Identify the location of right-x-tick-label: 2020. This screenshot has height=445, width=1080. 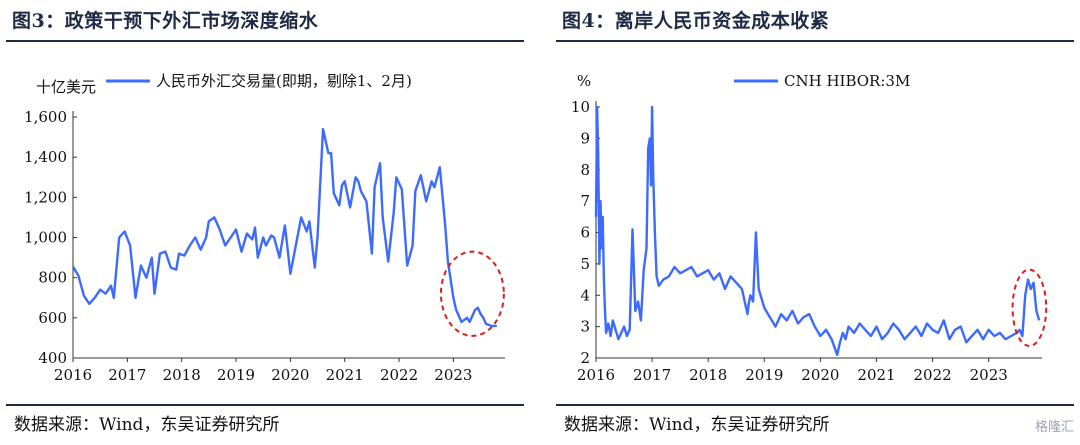
(820, 375).